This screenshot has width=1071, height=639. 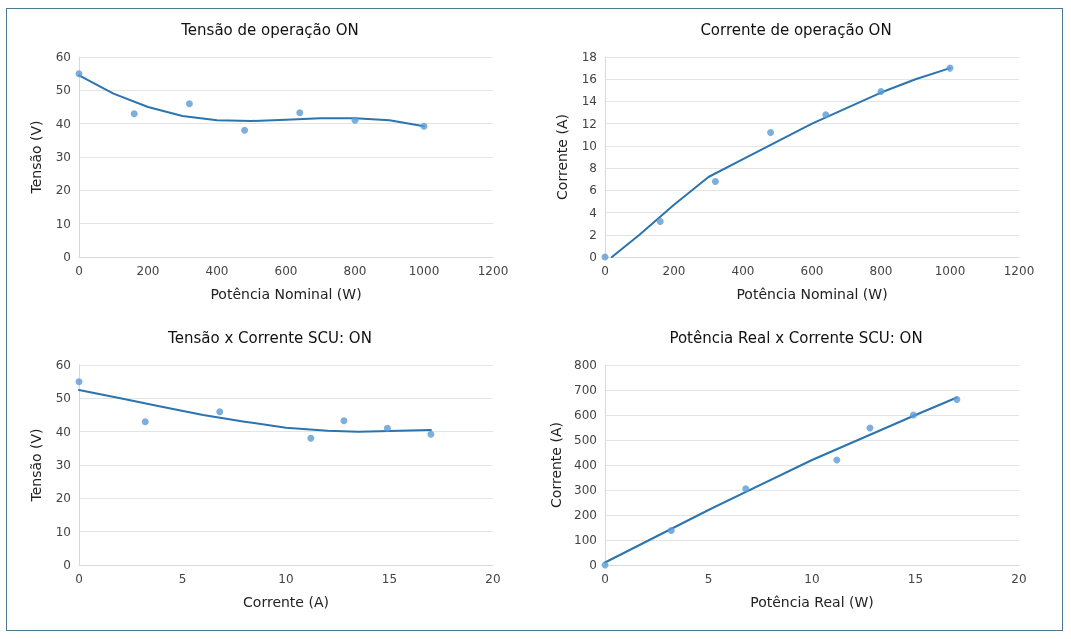 I want to click on y-tick-label: 16, so click(x=589, y=79).